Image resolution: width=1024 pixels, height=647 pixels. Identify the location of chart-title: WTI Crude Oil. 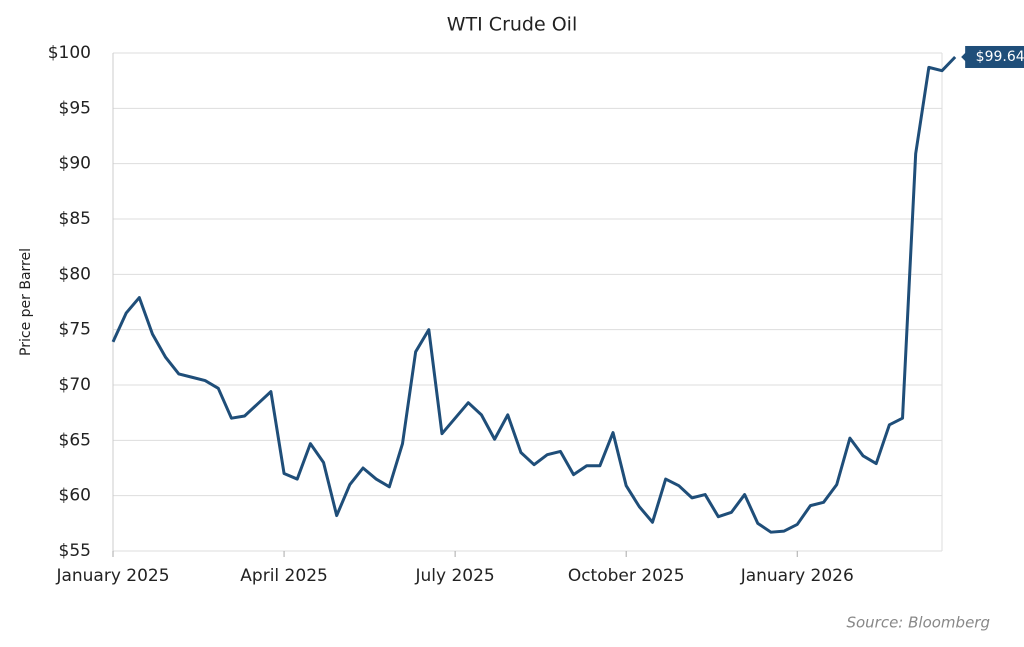
(512, 25).